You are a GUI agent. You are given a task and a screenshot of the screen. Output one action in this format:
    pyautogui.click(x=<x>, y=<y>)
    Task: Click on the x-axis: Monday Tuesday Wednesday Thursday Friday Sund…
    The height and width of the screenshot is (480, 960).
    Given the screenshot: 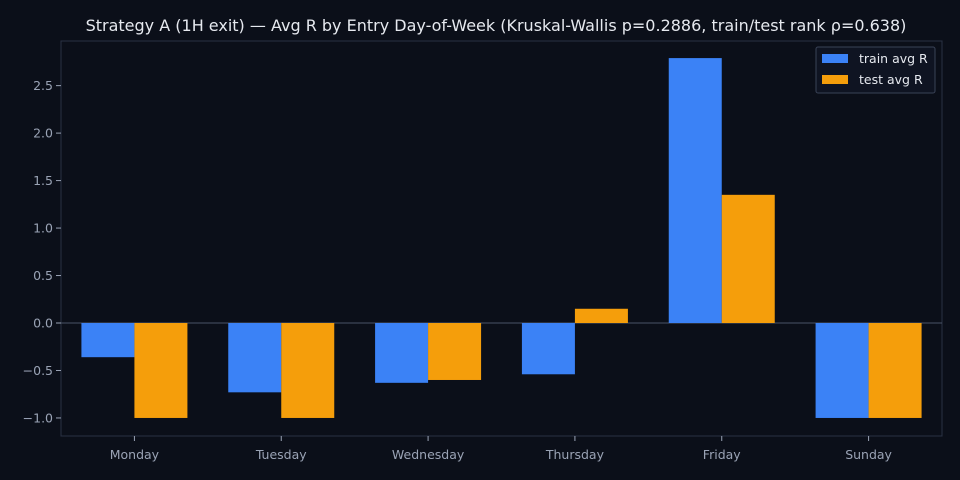 What is the action you would take?
    pyautogui.click(x=501, y=449)
    